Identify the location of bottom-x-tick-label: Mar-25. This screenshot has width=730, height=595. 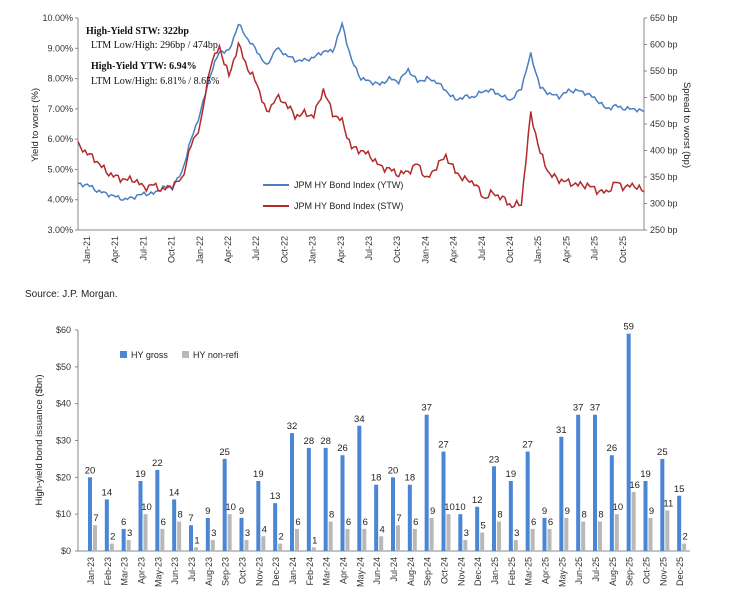
(529, 571).